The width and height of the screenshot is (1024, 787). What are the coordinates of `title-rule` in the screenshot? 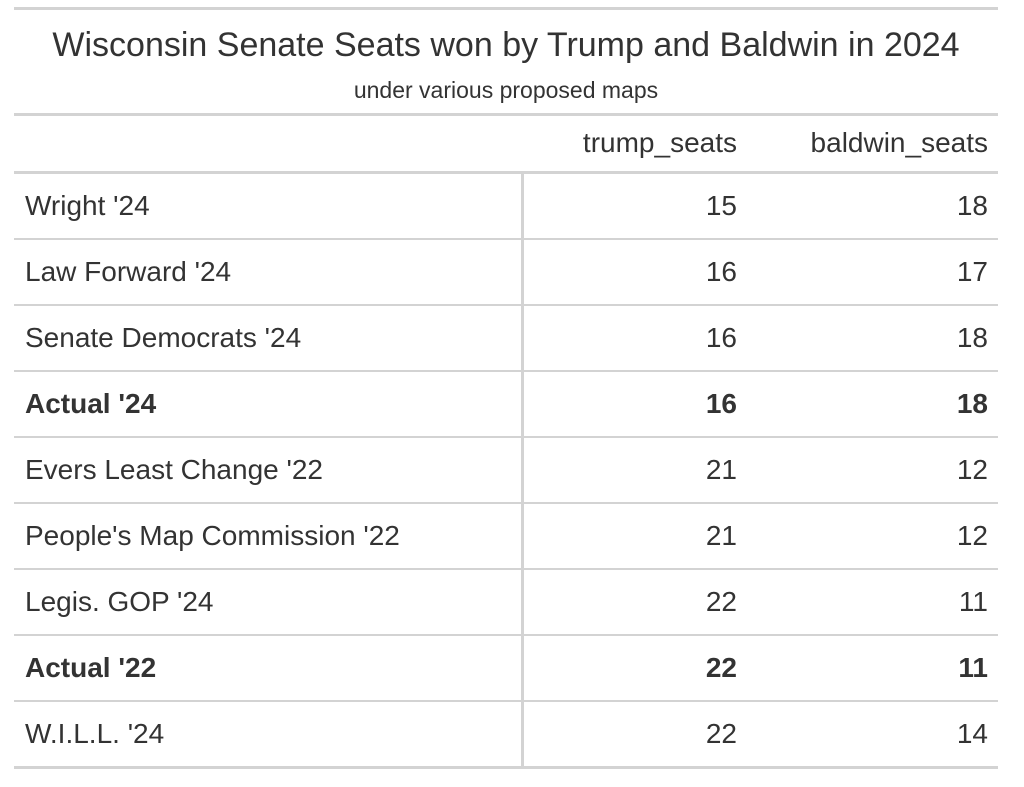 It's located at (506, 114).